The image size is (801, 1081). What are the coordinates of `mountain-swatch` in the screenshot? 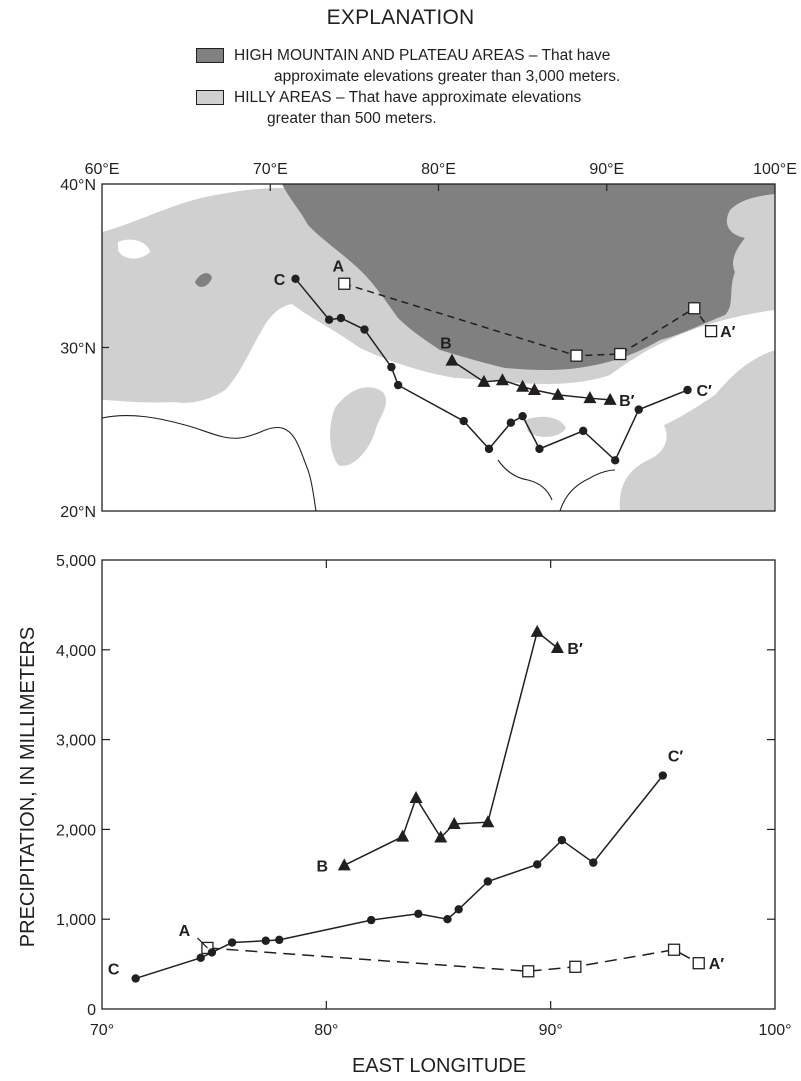 It's located at (210, 55).